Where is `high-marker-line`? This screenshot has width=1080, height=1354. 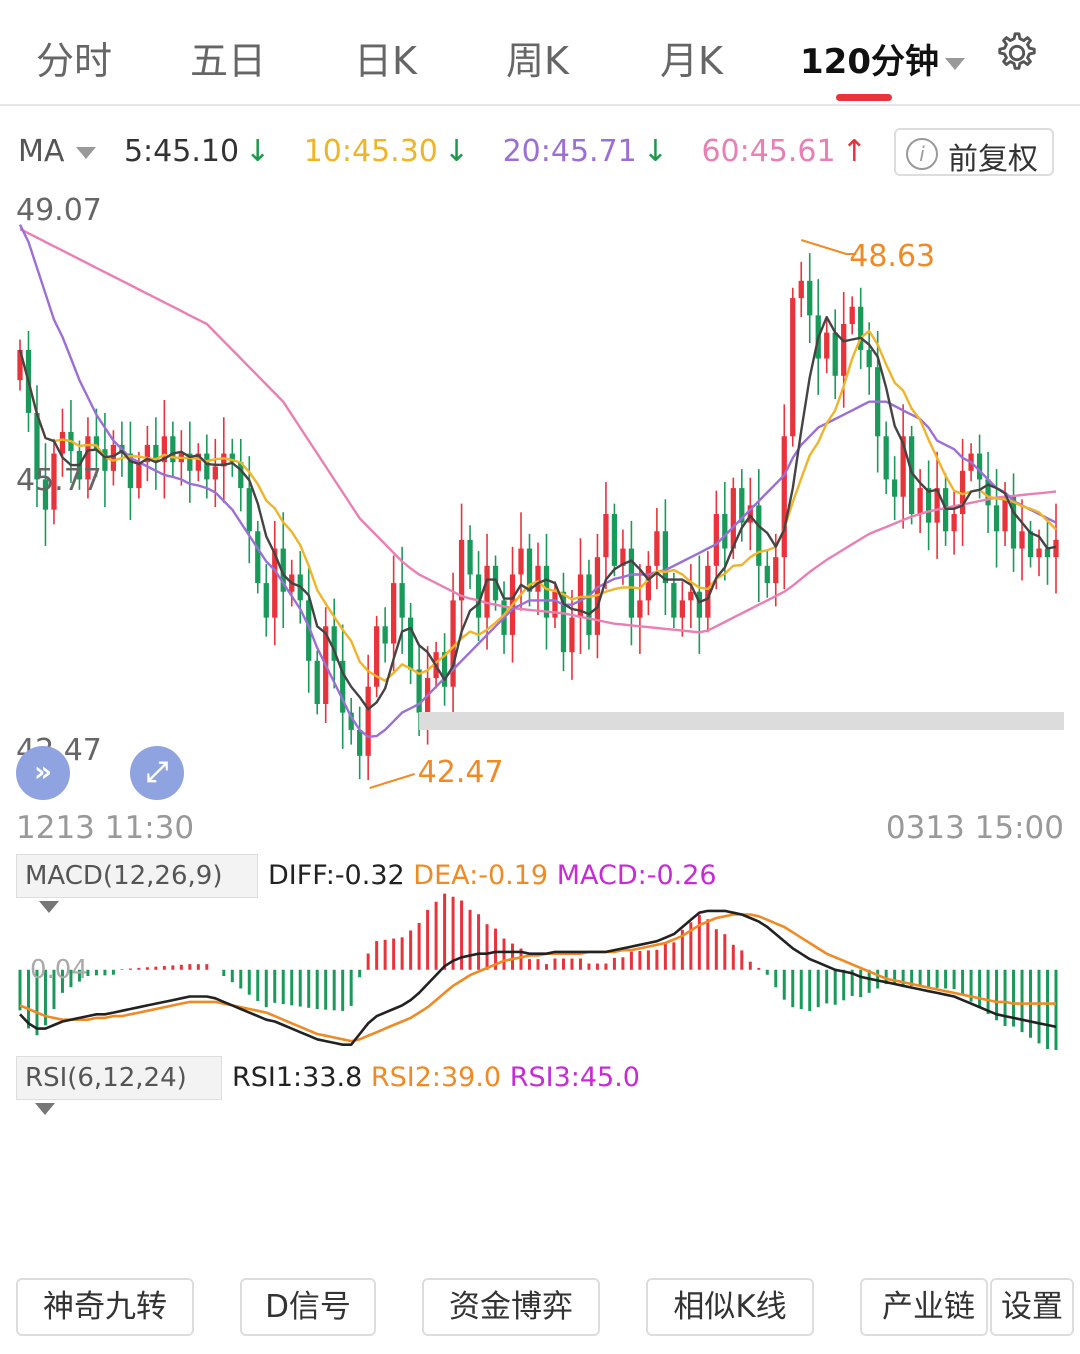
high-marker-line is located at coordinates (828, 247).